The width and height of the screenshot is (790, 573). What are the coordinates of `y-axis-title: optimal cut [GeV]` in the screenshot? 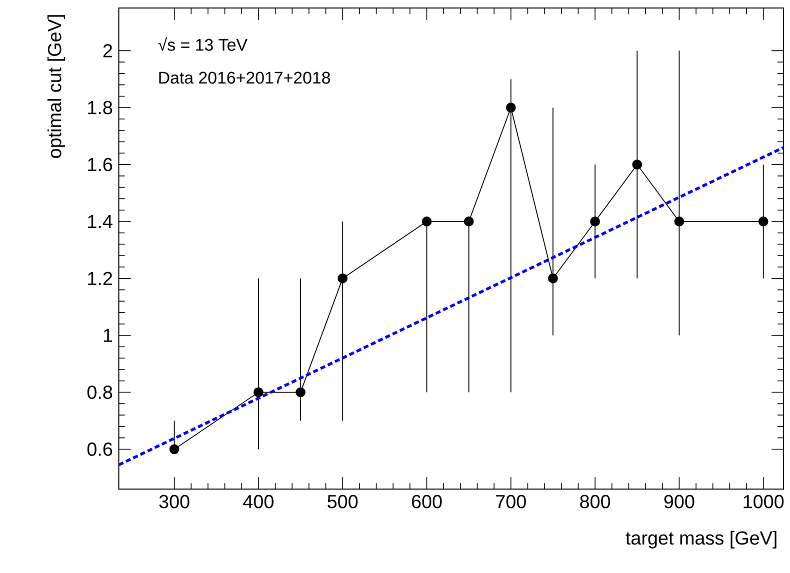 It's located at (56, 86).